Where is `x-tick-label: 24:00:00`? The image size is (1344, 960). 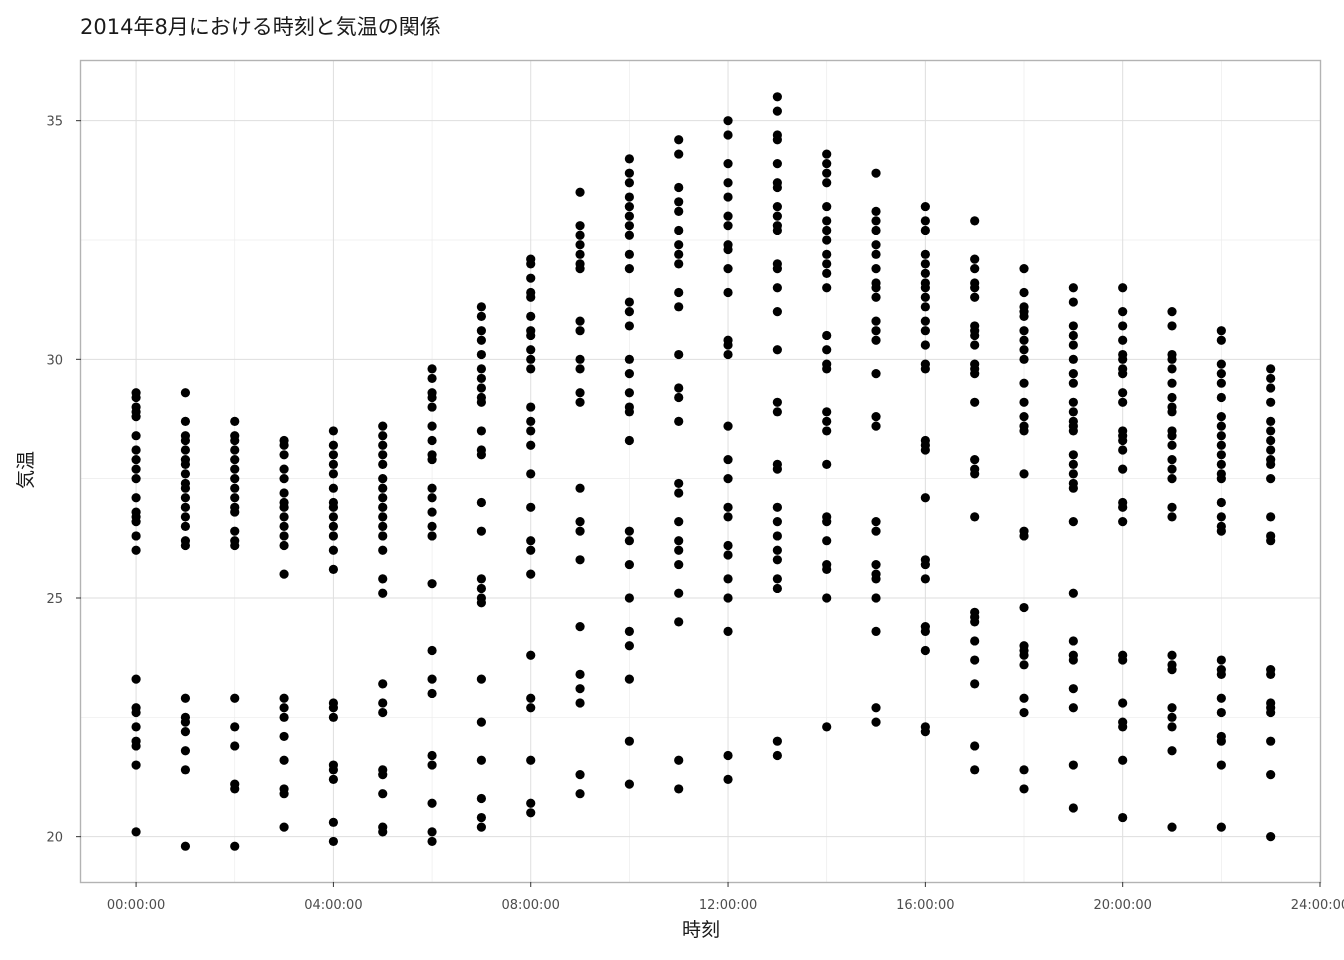 x-tick-label: 24:00:00 is located at coordinates (1317, 905).